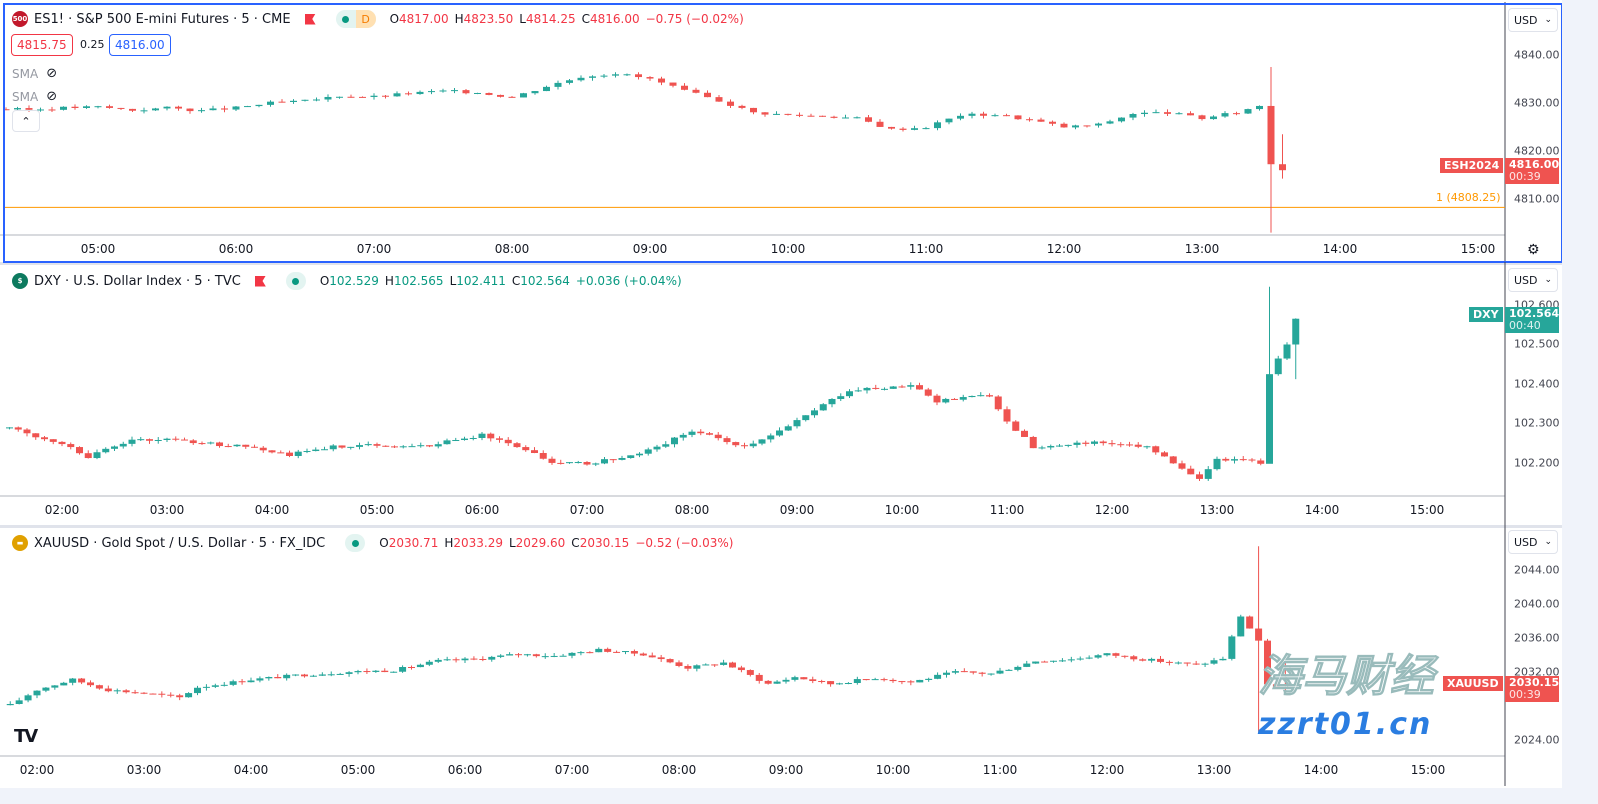 The width and height of the screenshot is (1598, 804). What do you see at coordinates (537, 543) in the screenshot?
I see `ohlc-l: L2029.60` at bounding box center [537, 543].